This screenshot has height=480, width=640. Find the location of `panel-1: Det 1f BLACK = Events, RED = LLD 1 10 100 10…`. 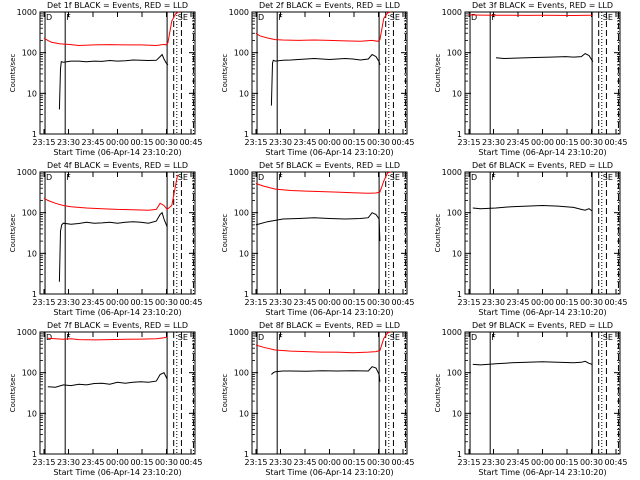

panel-1: Det 1f BLACK = Events, RED = LLD 1 10 100 10… is located at coordinates (106, 79).